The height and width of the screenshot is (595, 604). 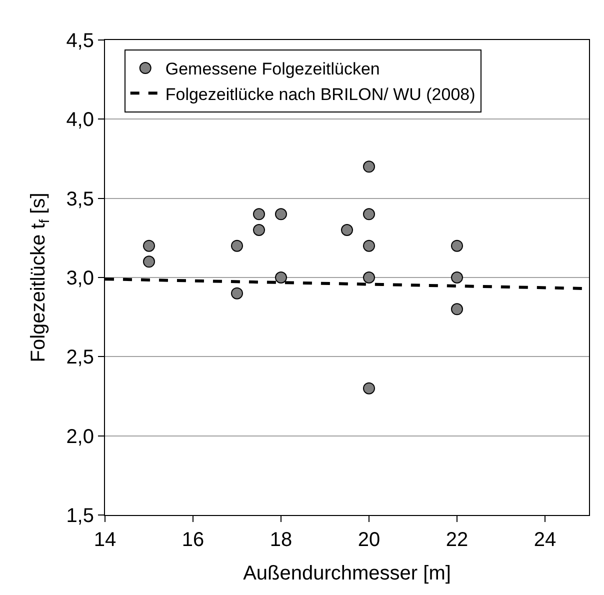 I want to click on x-axis-title: Außendurchmesser [m], so click(x=347, y=573).